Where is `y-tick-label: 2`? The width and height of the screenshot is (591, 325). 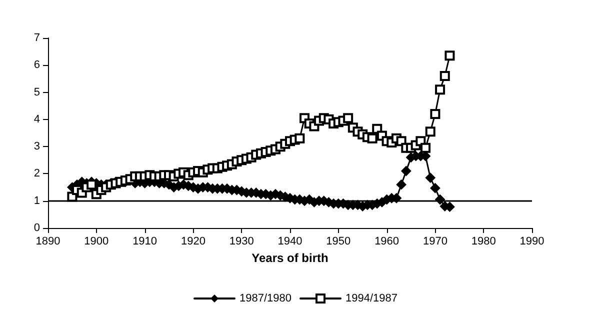
y-tick-label: 2 is located at coordinates (37, 174).